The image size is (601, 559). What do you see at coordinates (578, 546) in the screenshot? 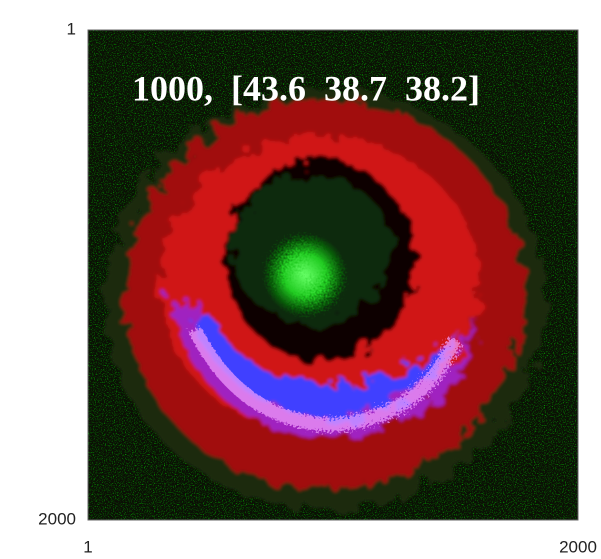
I see `x-tick-label: 2000` at bounding box center [578, 546].